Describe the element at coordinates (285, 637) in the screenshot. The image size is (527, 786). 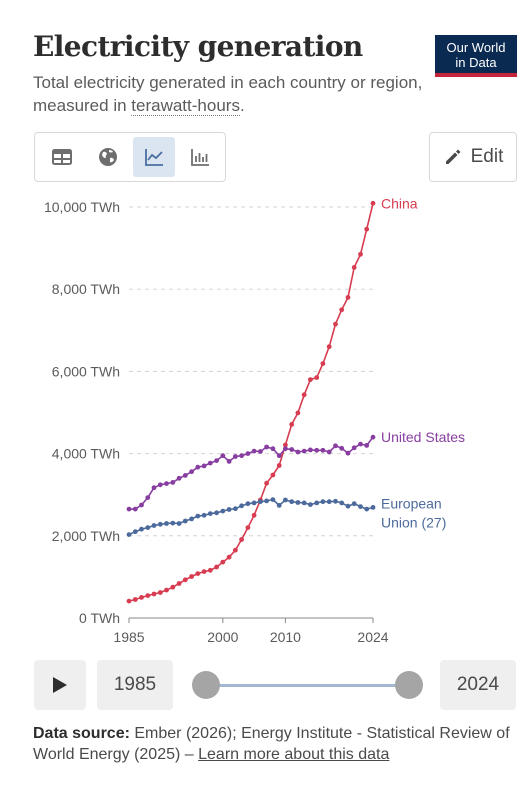
I see `x-tick-label: 2010` at that location.